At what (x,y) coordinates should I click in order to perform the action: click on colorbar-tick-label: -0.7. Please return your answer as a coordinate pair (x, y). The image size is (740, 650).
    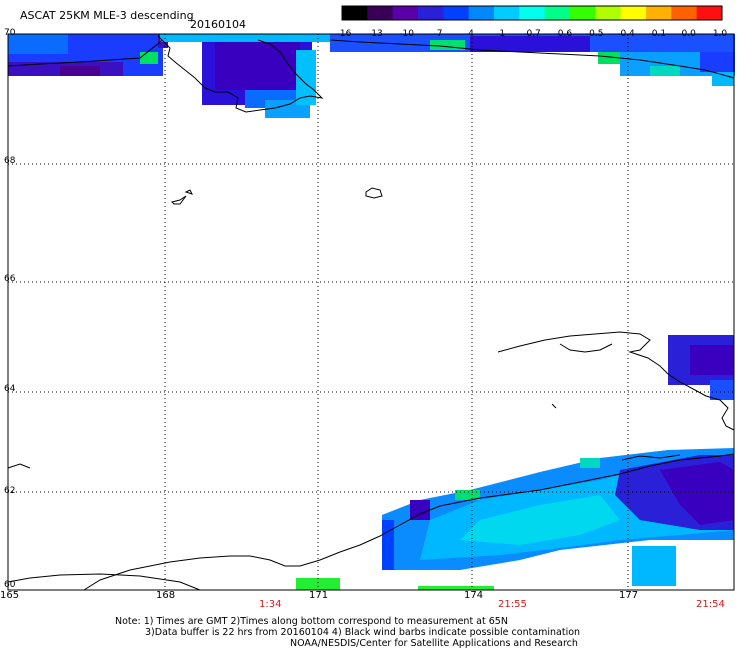
    Looking at the image, I should click on (532, 34).